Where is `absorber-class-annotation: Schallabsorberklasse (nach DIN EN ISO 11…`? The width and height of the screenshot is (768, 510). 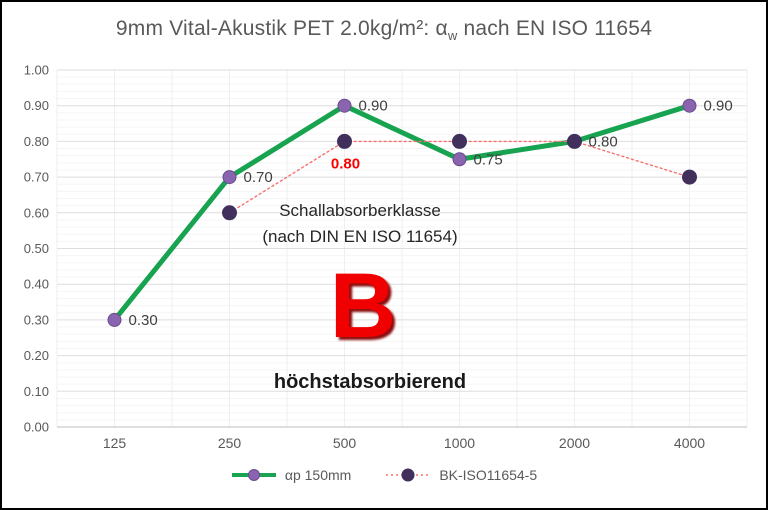
absorber-class-annotation: Schallabsorberklasse (nach DIN EN ISO 11… is located at coordinates (360, 224).